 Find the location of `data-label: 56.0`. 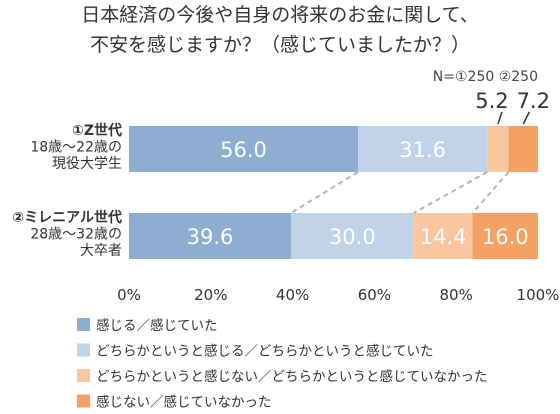

data-label: 56.0 is located at coordinates (243, 150).